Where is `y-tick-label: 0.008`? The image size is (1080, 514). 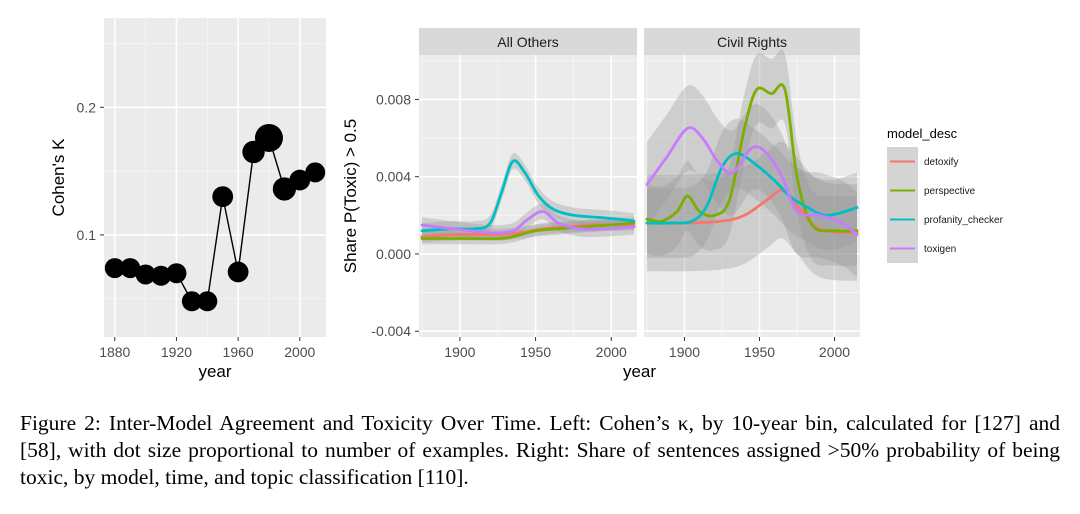
y-tick-label: 0.008 is located at coordinates (393, 99).